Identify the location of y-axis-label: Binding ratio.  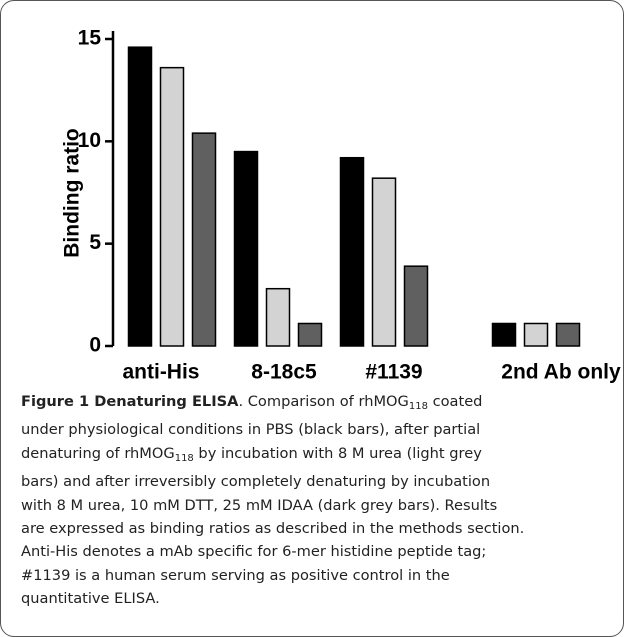
(72, 193).